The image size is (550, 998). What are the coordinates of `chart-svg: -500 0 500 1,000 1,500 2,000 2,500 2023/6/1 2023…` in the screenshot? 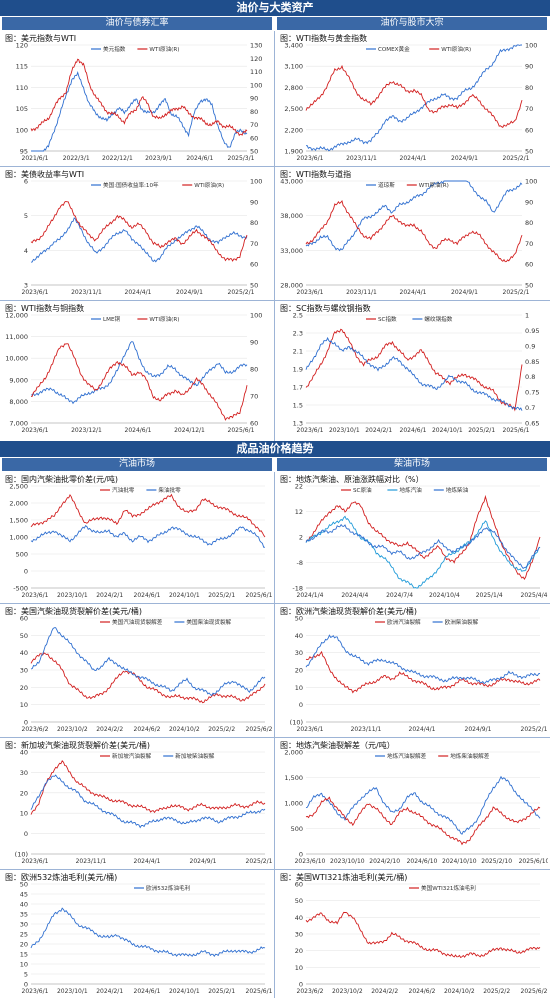 It's located at (140, 541).